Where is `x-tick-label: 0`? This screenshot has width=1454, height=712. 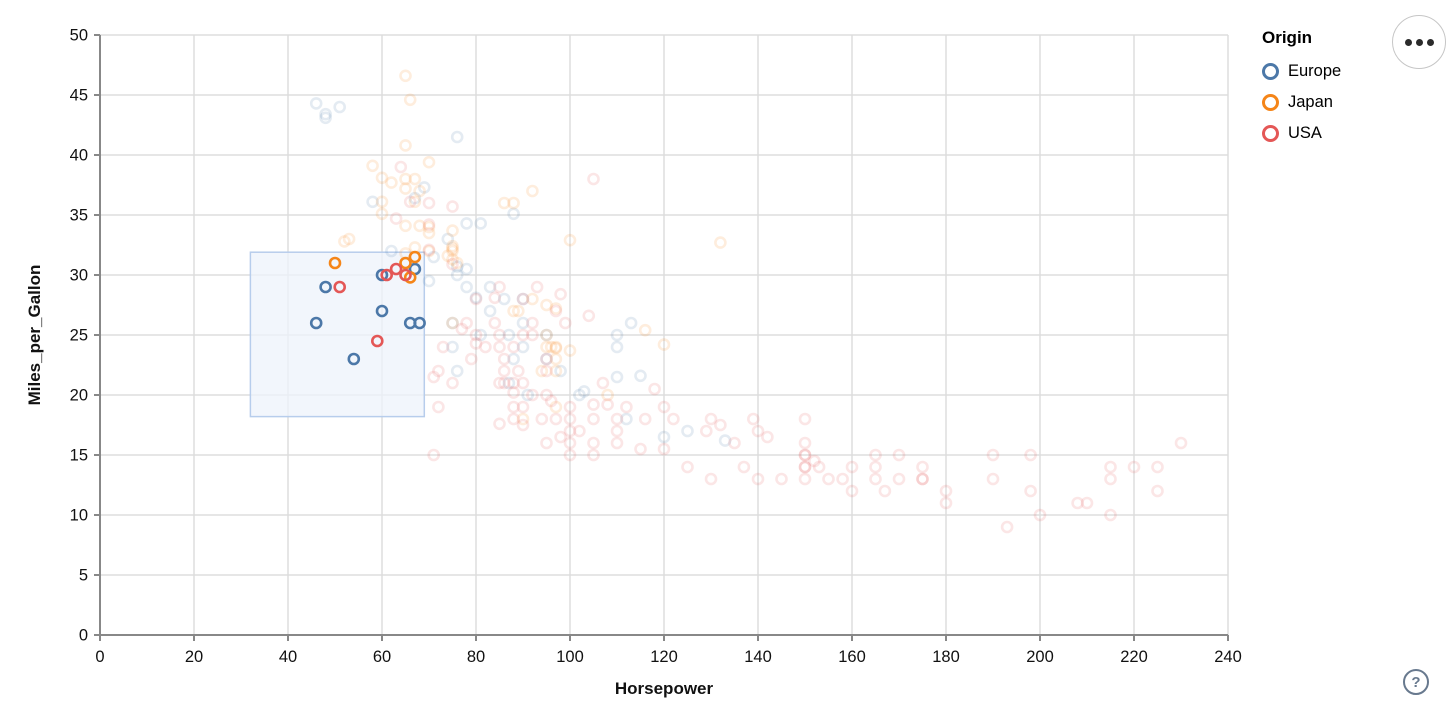 x-tick-label: 0 is located at coordinates (99, 657).